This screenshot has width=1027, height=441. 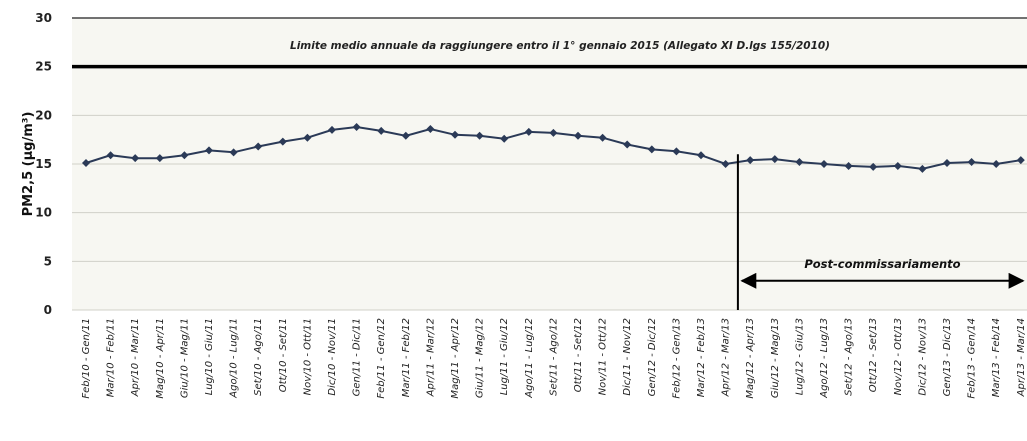 I want to click on x-tick-label: Feb/13 - Gen/14, so click(x=972, y=358).